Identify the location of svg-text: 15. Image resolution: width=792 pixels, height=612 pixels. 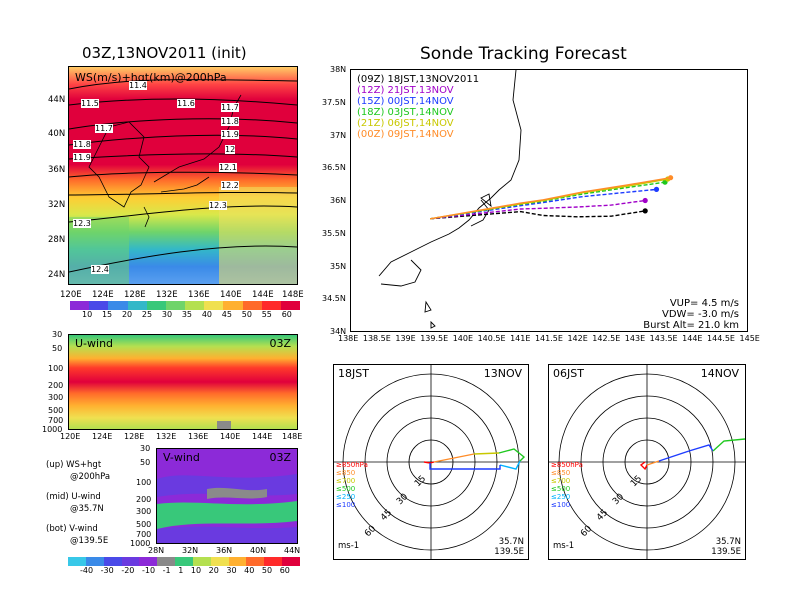
(636, 481).